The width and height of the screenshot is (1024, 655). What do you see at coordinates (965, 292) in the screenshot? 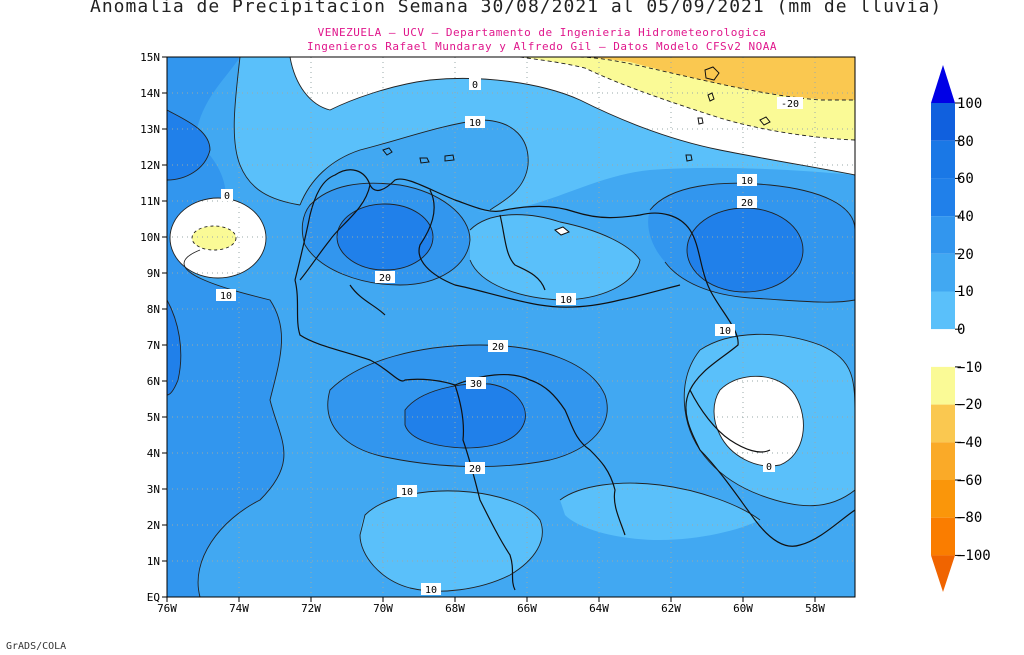
I see `colorbar-label: 10` at bounding box center [965, 292].